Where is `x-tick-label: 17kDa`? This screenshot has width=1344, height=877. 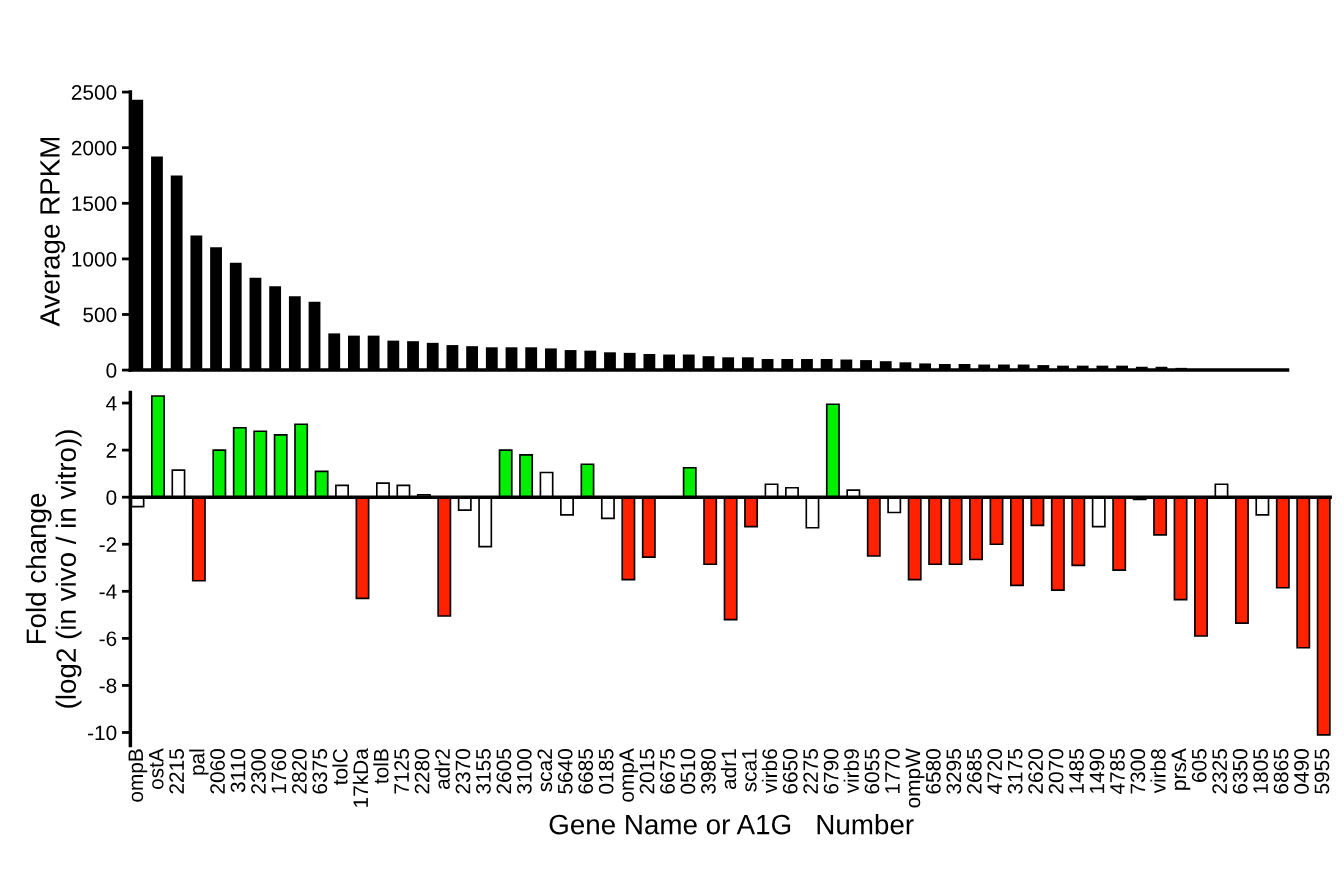 x-tick-label: 17kDa is located at coordinates (360, 777).